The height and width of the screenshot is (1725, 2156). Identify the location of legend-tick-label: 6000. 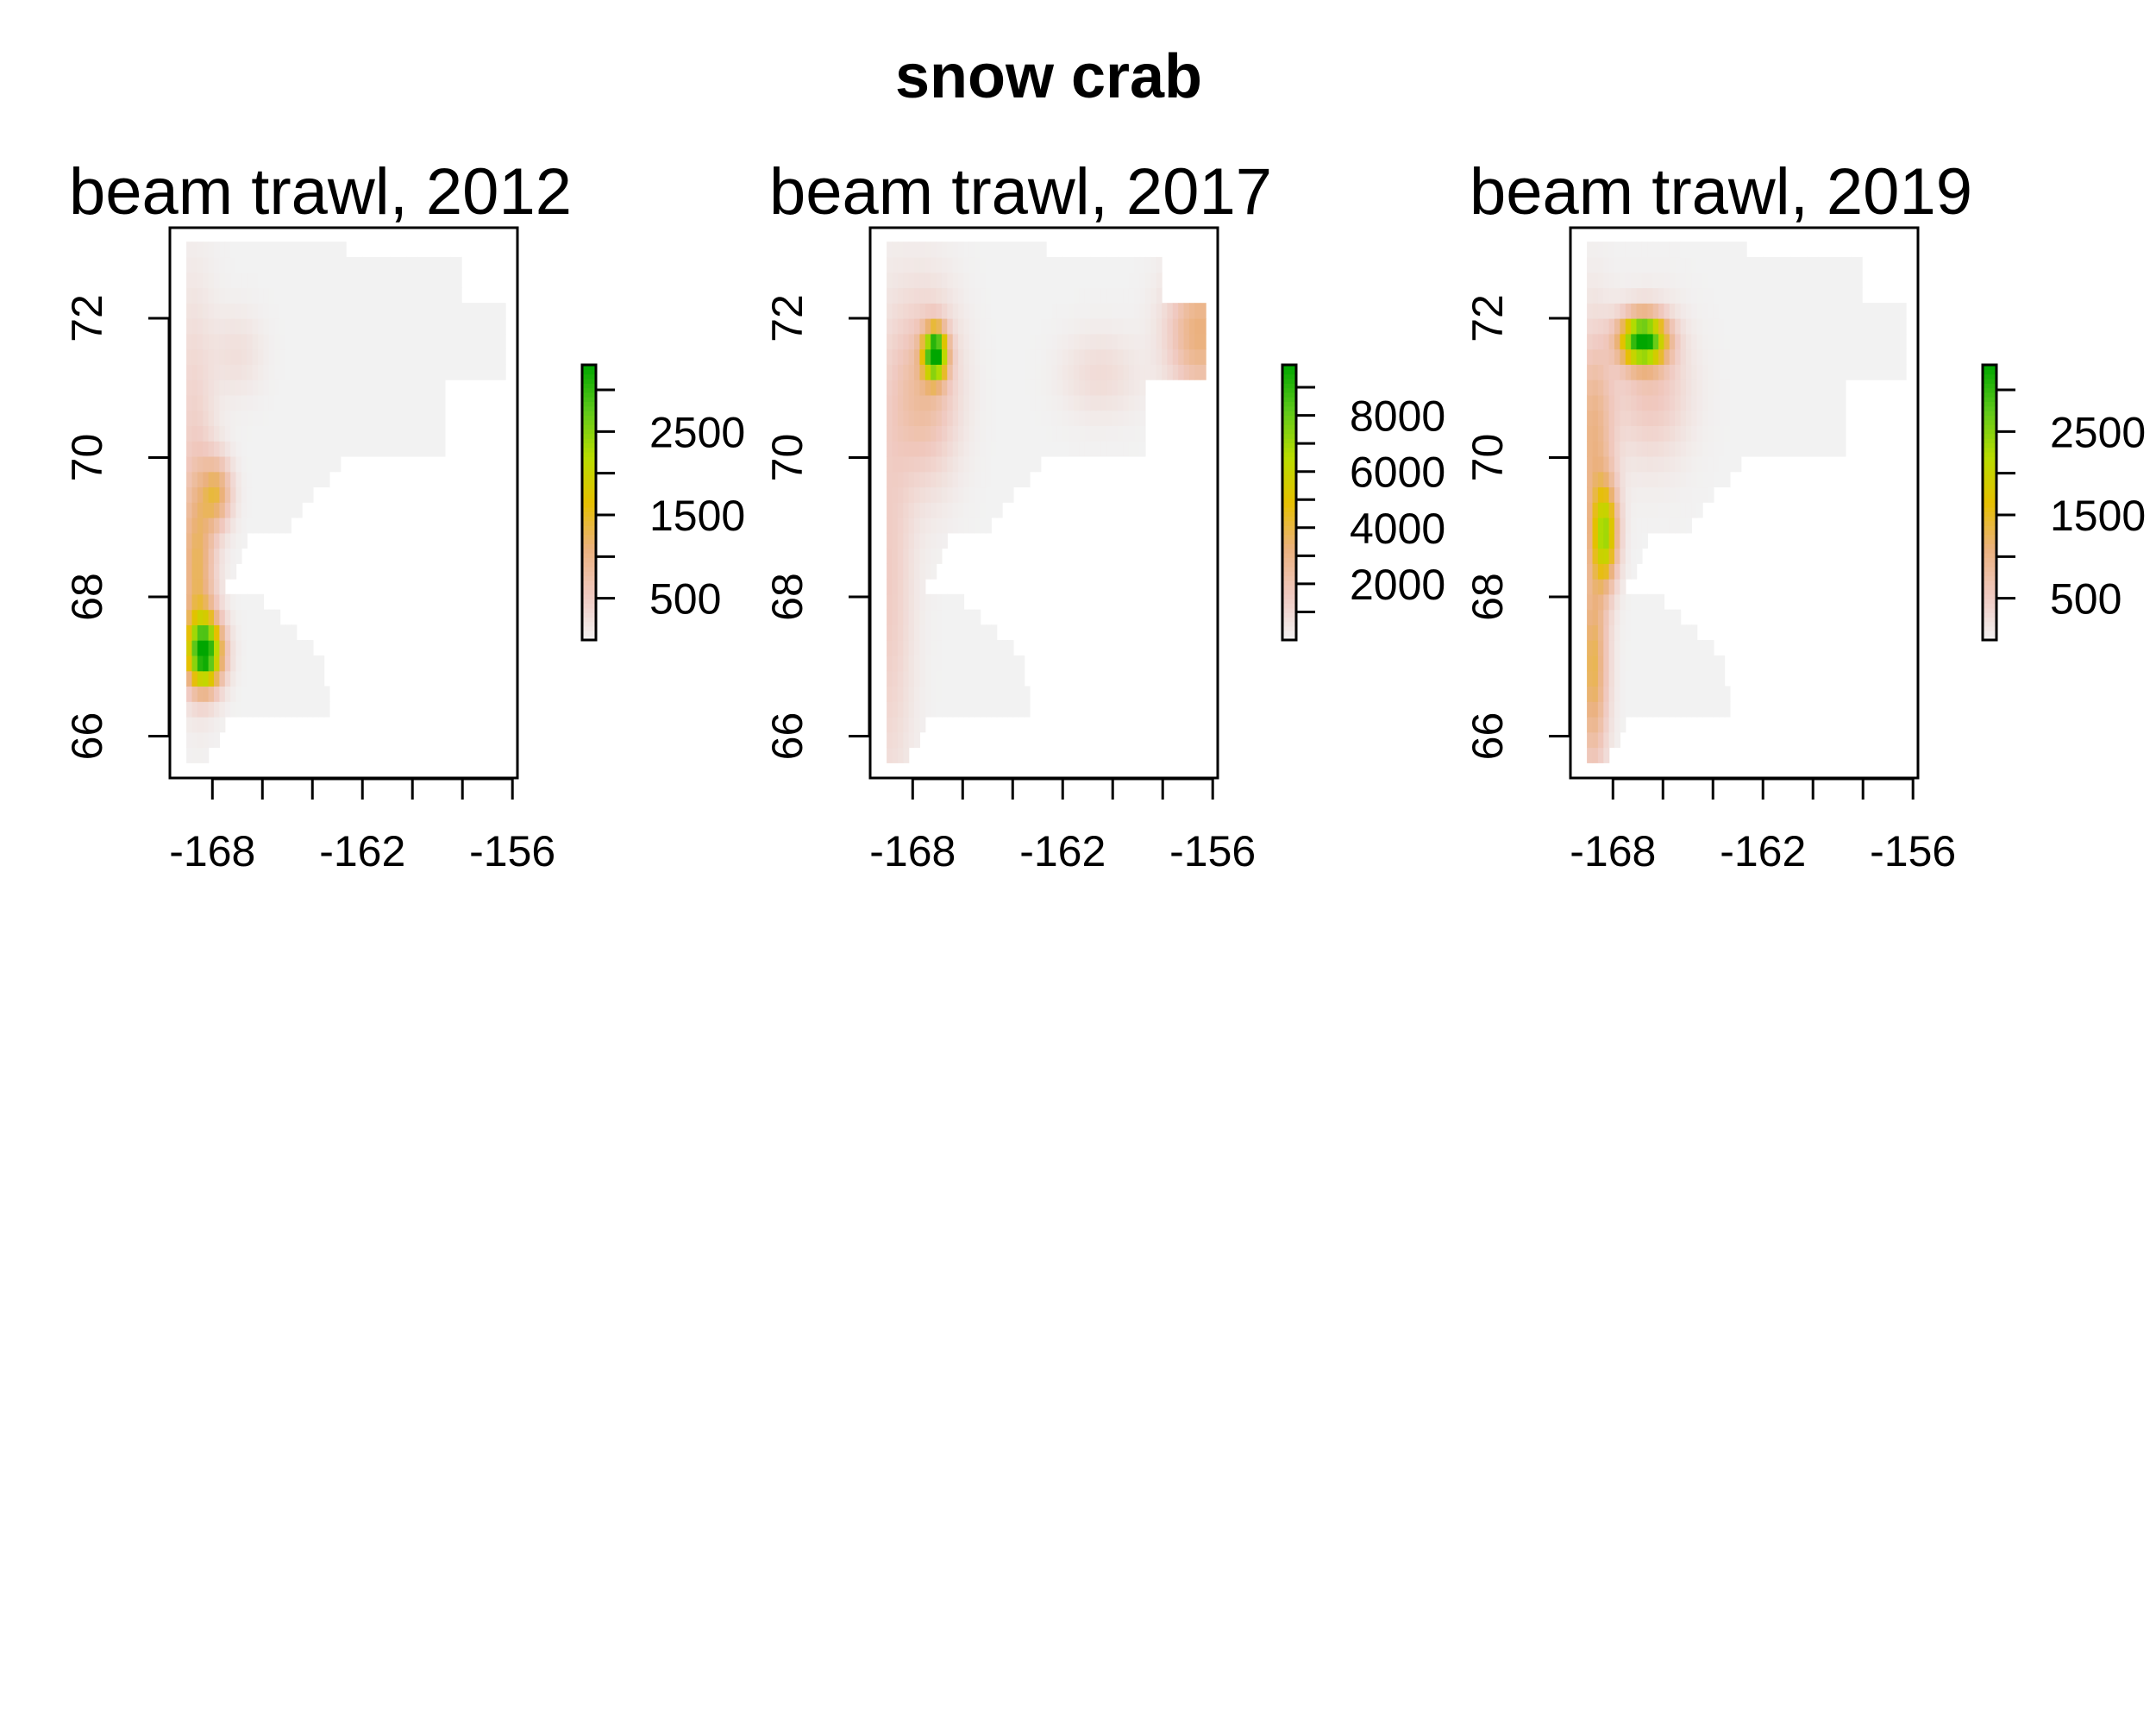
(1397, 473).